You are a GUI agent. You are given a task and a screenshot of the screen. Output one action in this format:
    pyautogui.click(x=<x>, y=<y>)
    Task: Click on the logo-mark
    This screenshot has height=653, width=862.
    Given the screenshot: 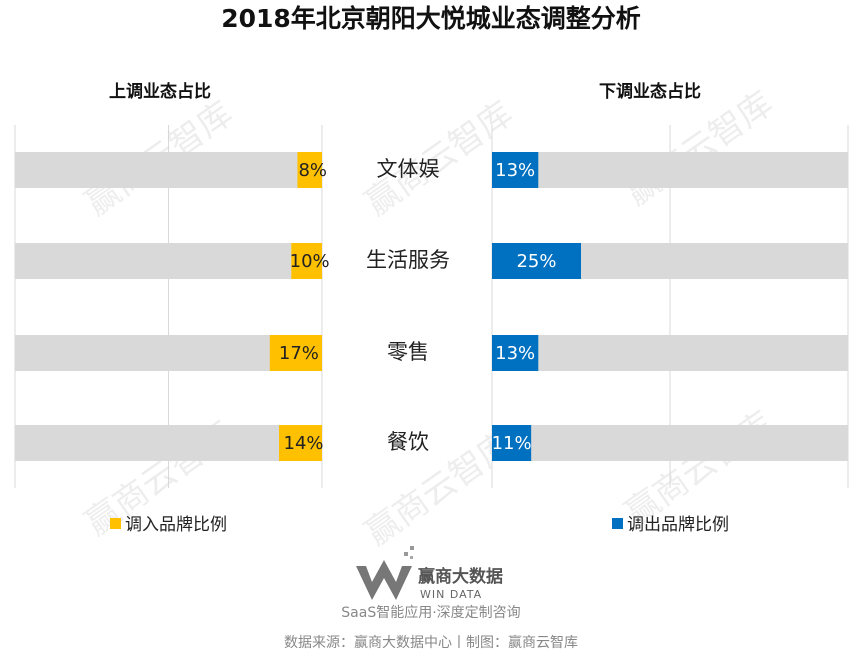 What is the action you would take?
    pyautogui.click(x=384, y=580)
    